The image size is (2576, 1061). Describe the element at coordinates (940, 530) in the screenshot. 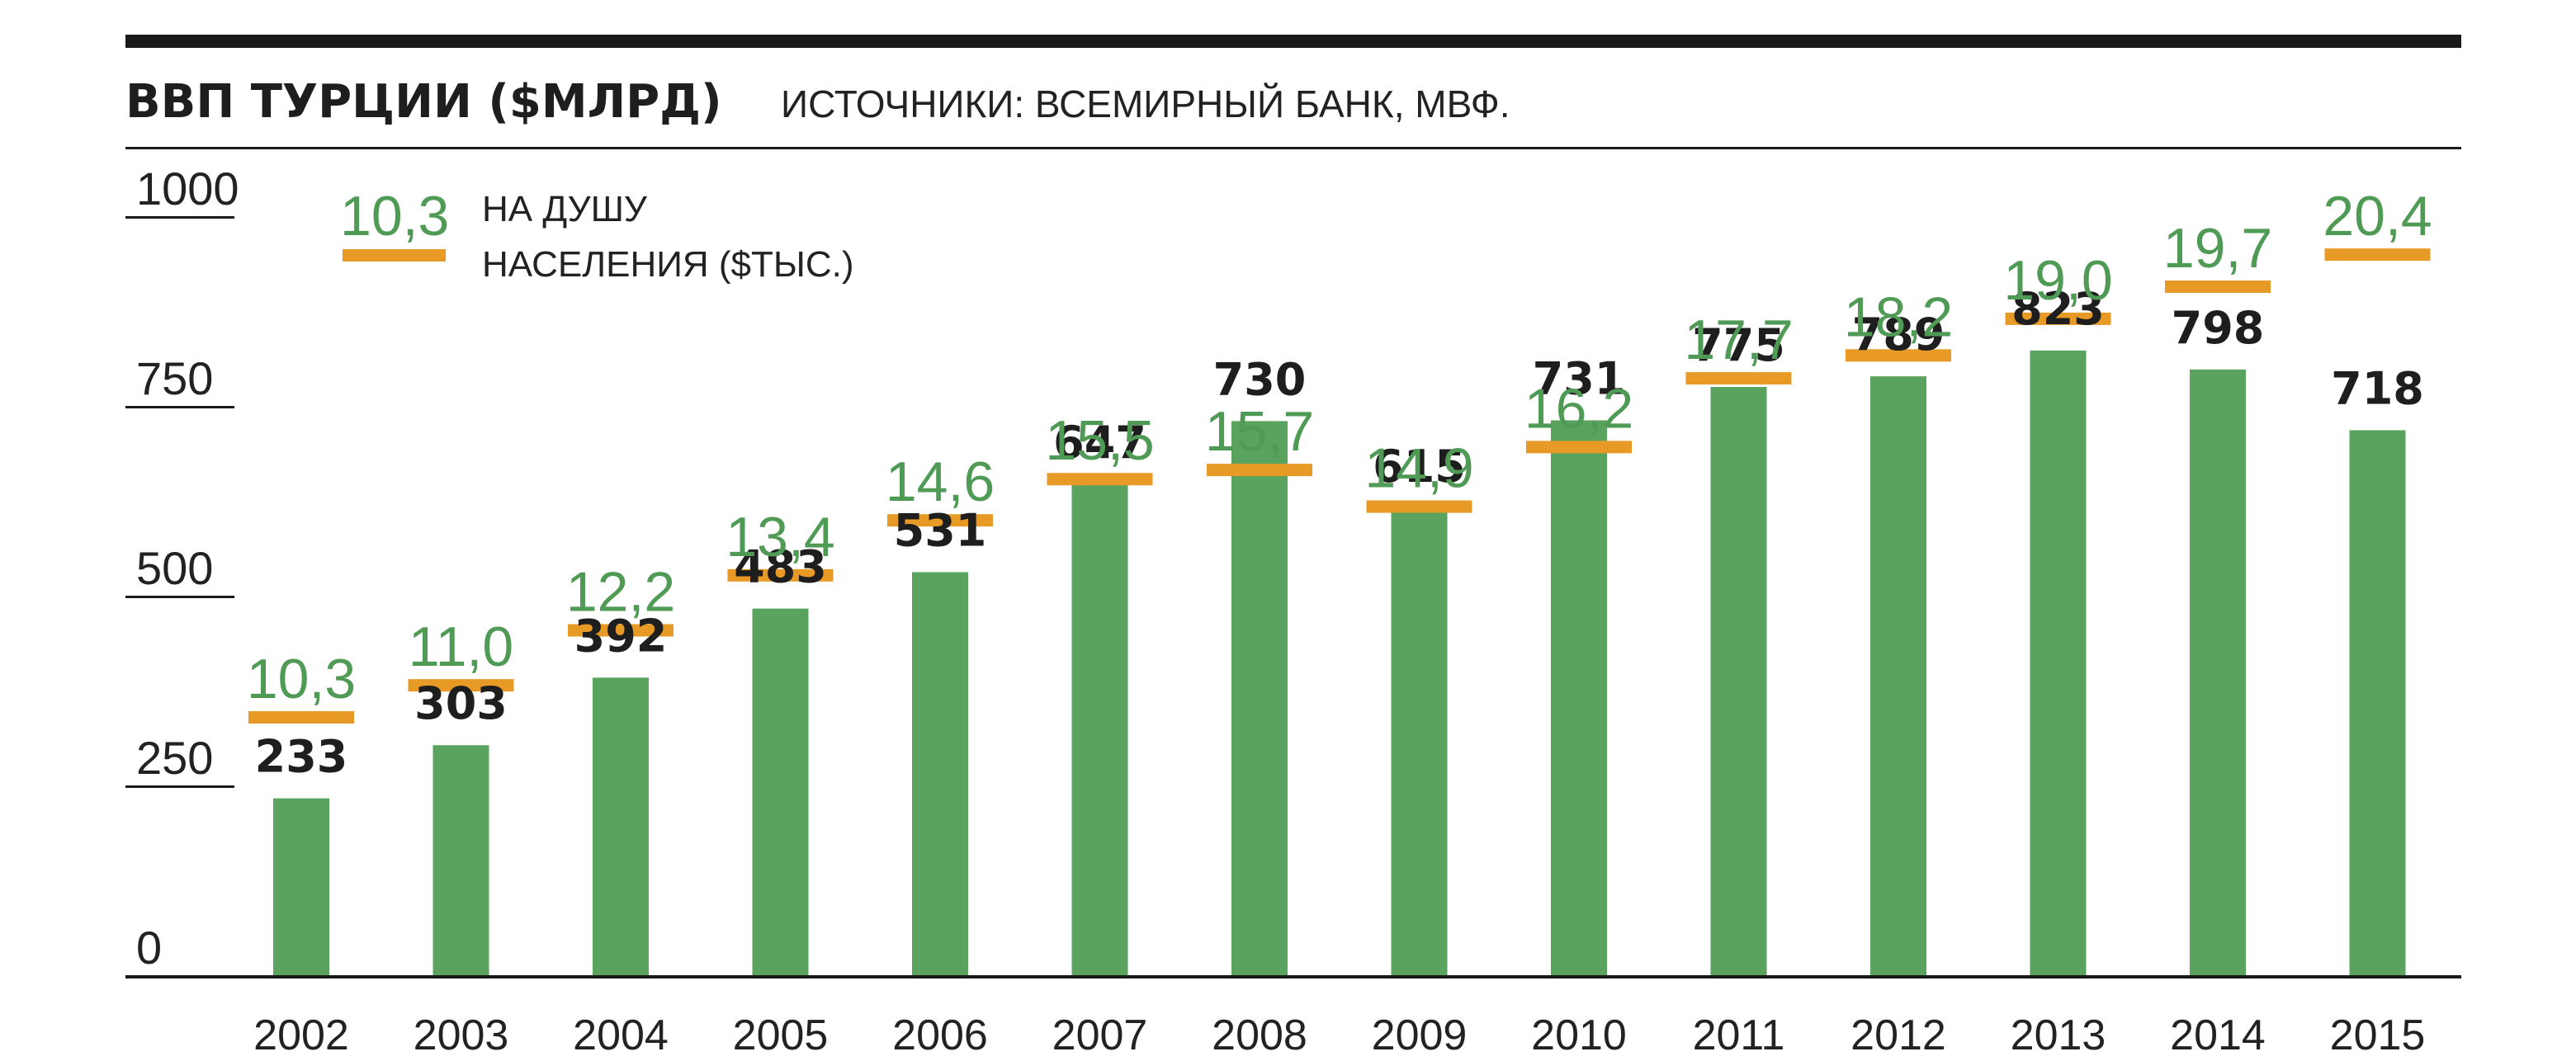

I see `value-label-2006: 531` at that location.